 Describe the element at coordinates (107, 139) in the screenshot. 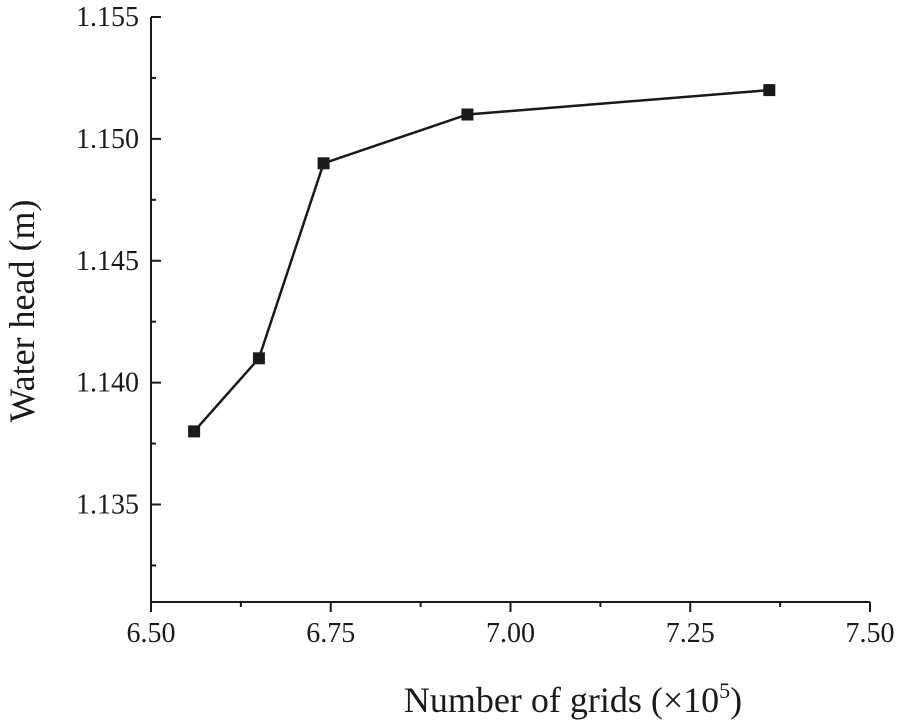

I see `y-tick-label: 1.150` at that location.